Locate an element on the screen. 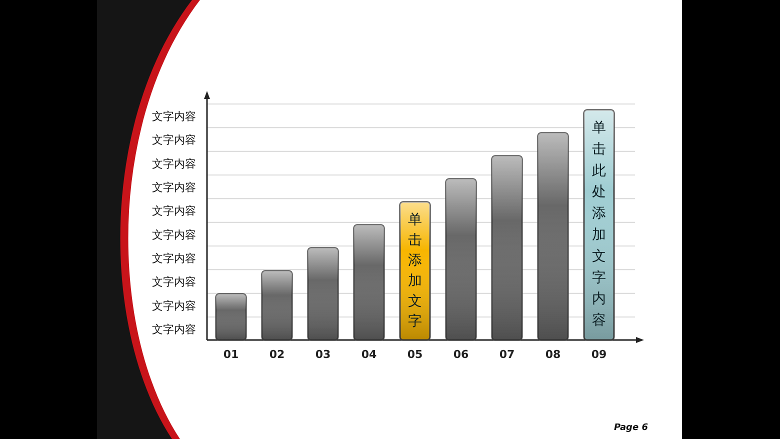 Image resolution: width=780 pixels, height=439 pixels. x-tick-label: 07 is located at coordinates (507, 354).